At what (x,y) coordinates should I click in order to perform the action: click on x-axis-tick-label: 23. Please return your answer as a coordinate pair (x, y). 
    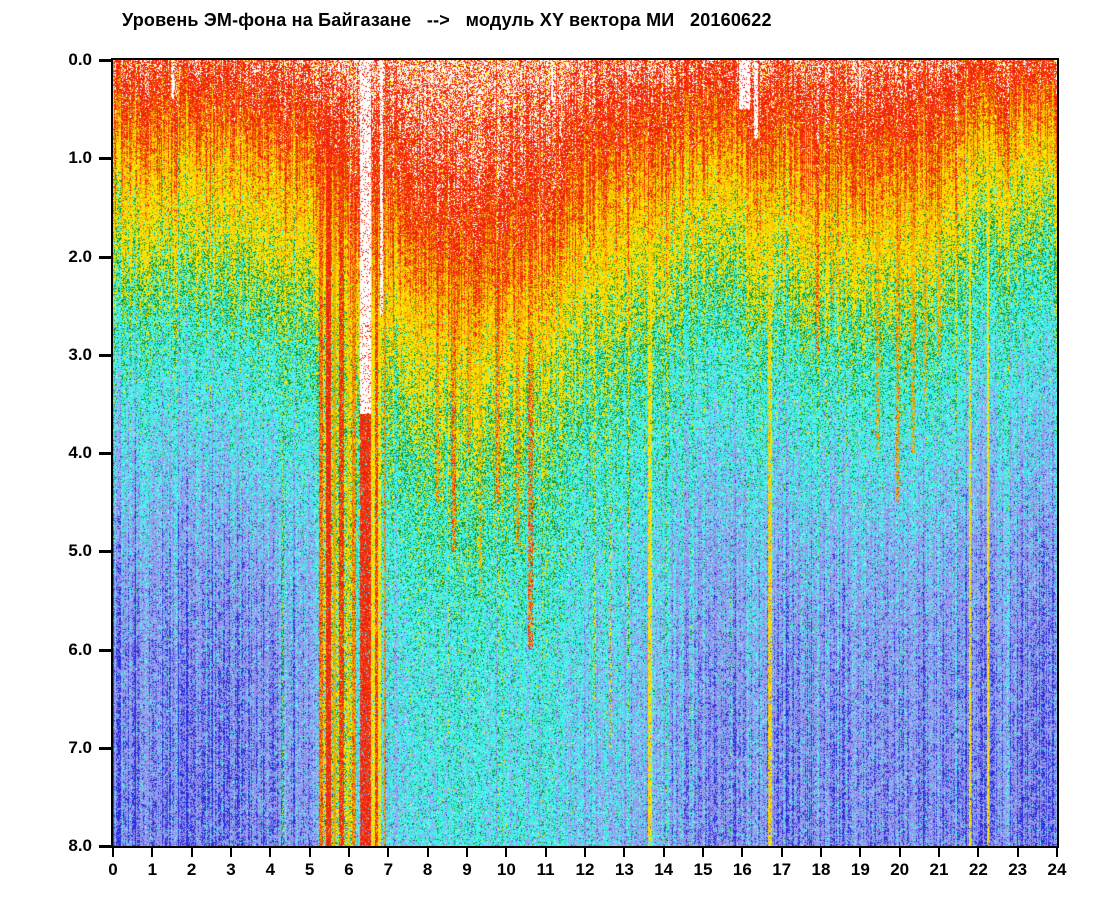
    Looking at the image, I should click on (1018, 869).